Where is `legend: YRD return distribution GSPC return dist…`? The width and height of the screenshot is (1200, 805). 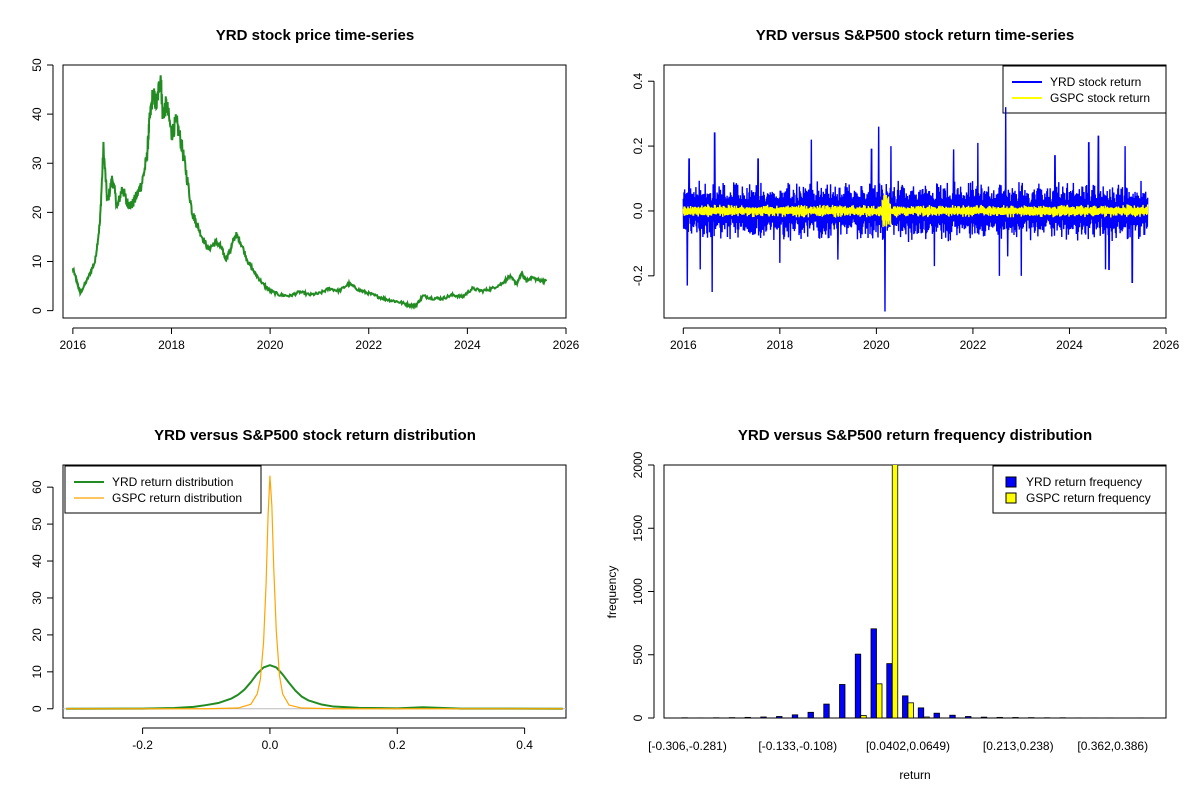 legend: YRD return distribution GSPC return dist… is located at coordinates (163, 489).